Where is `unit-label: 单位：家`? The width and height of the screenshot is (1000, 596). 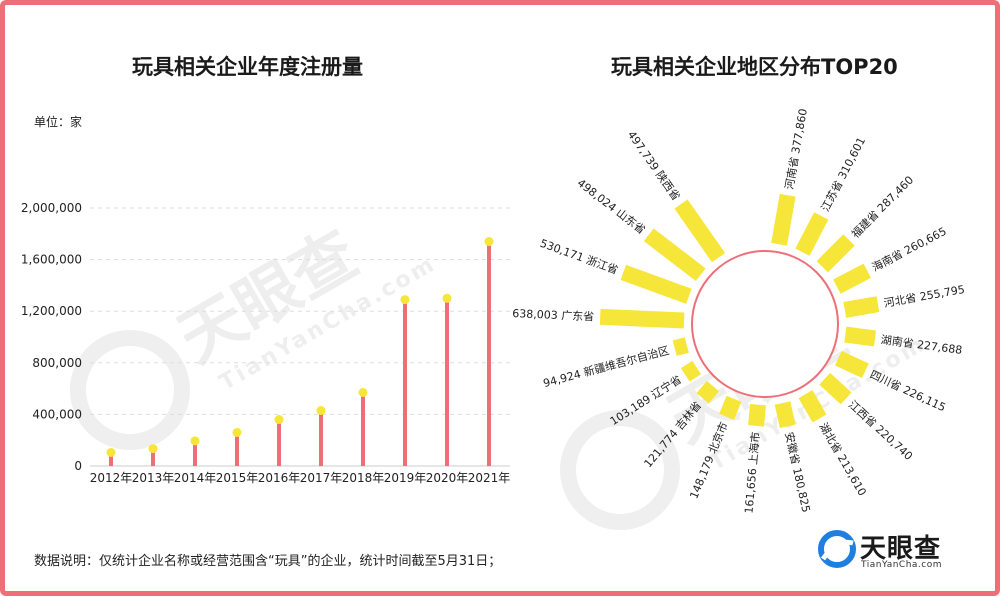
unit-label: 单位：家 is located at coordinates (58, 122).